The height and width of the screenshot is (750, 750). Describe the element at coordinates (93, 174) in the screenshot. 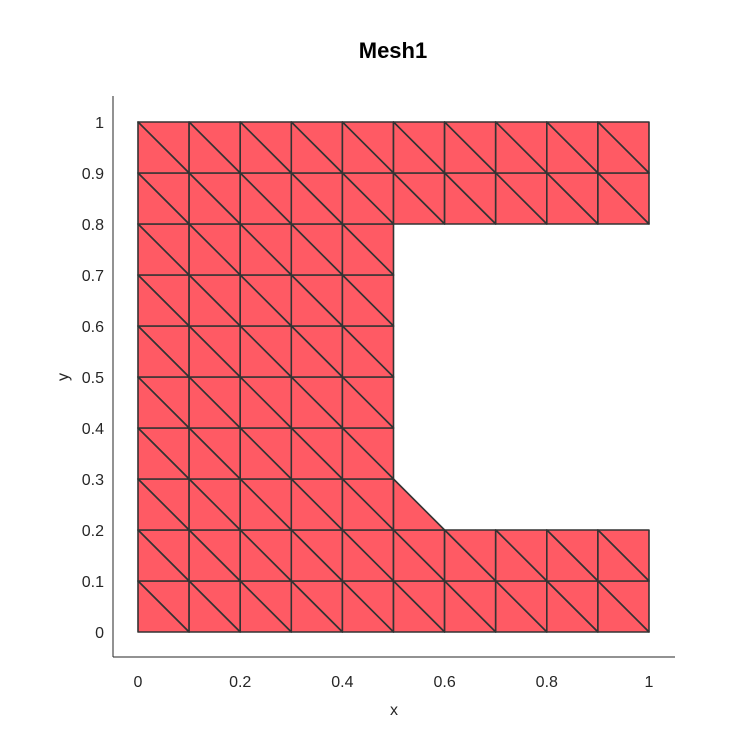

I see `y-tick-label: 0.9` at that location.